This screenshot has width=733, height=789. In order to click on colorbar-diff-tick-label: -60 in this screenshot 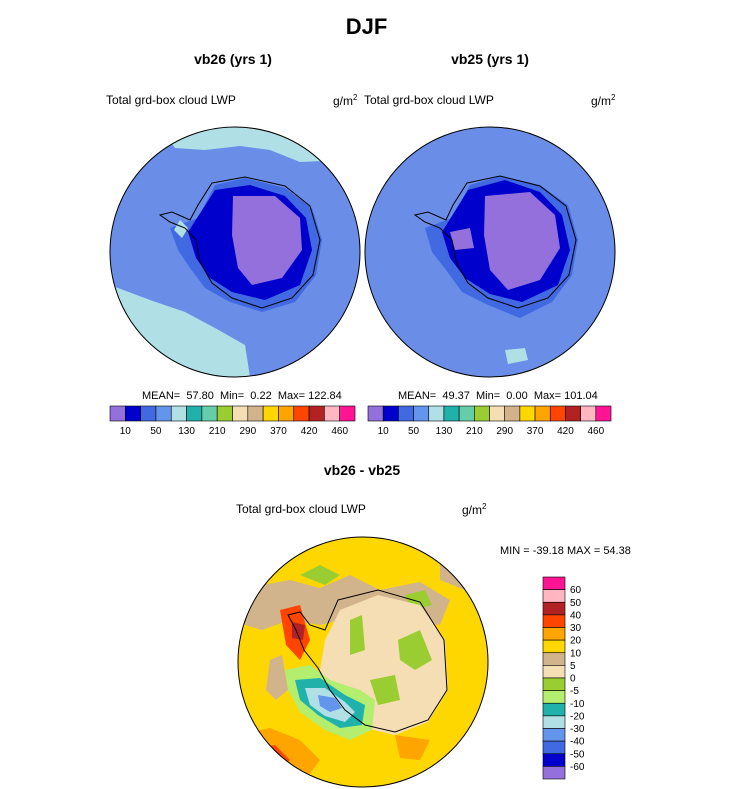, I will do `click(577, 767)`.